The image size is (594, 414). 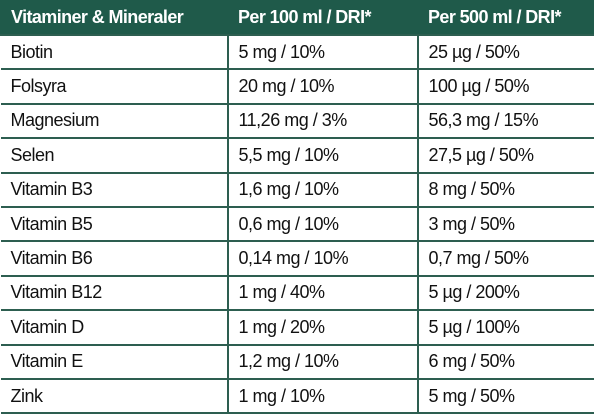 What do you see at coordinates (506, 155) in the screenshot?
I see `table-cell: 27,5 µg / 50%` at bounding box center [506, 155].